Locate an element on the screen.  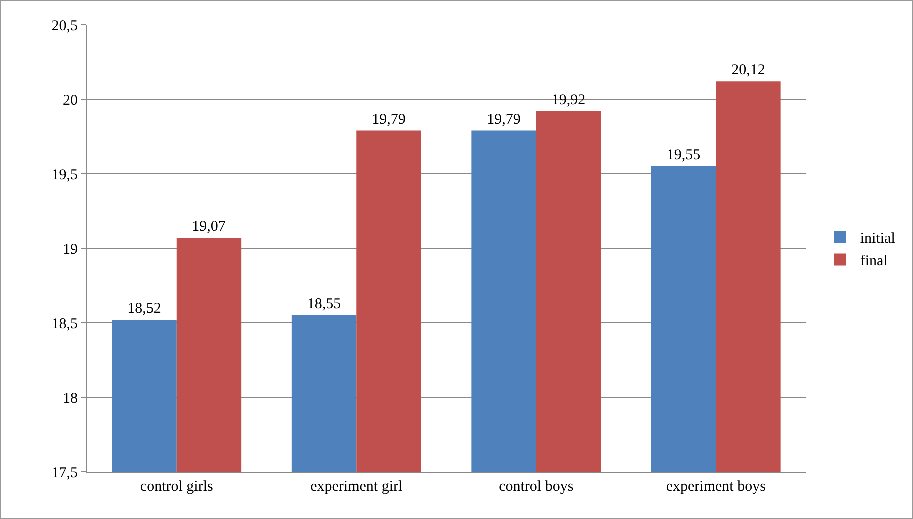
data-label: 19,92 is located at coordinates (569, 100).